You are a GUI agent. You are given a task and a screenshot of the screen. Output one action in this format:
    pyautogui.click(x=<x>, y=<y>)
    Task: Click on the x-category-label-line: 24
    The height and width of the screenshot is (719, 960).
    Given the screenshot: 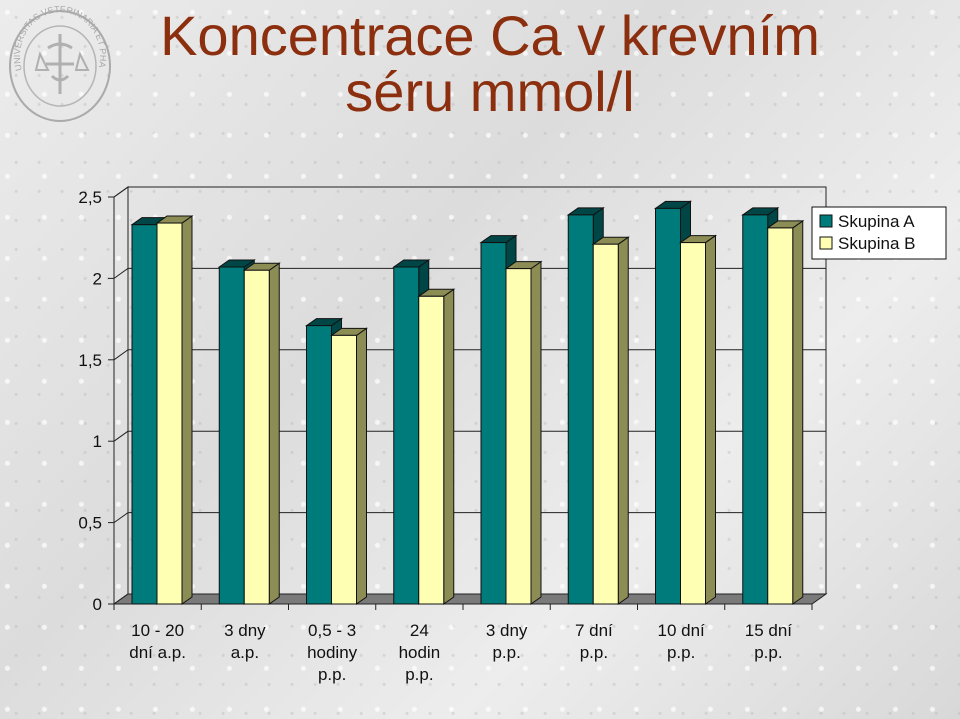 What is the action you would take?
    pyautogui.click(x=419, y=630)
    